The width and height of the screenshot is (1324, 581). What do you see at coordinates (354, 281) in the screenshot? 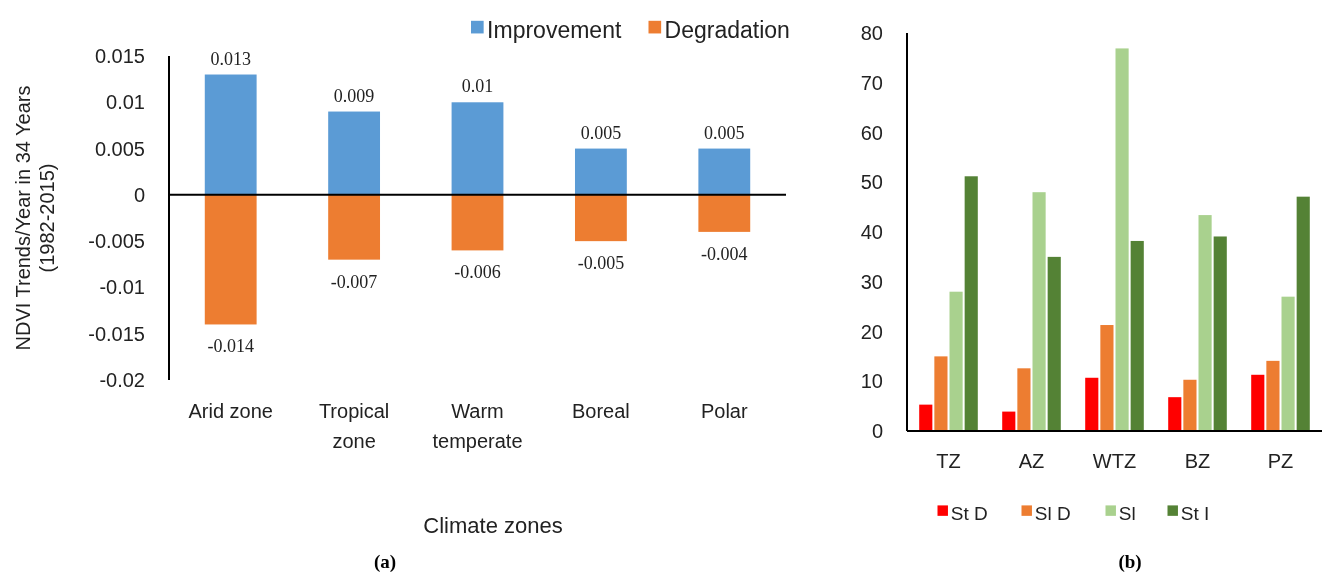
I see `data-label: -0.007` at bounding box center [354, 281].